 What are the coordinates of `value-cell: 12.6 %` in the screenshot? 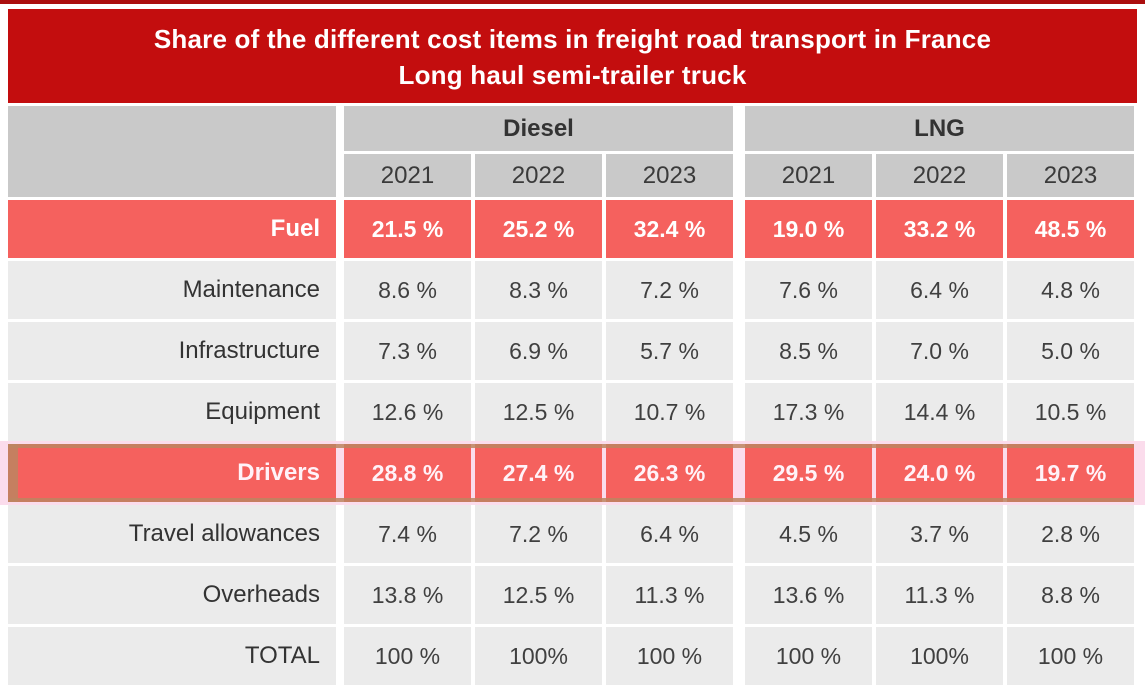 It's located at (407, 412).